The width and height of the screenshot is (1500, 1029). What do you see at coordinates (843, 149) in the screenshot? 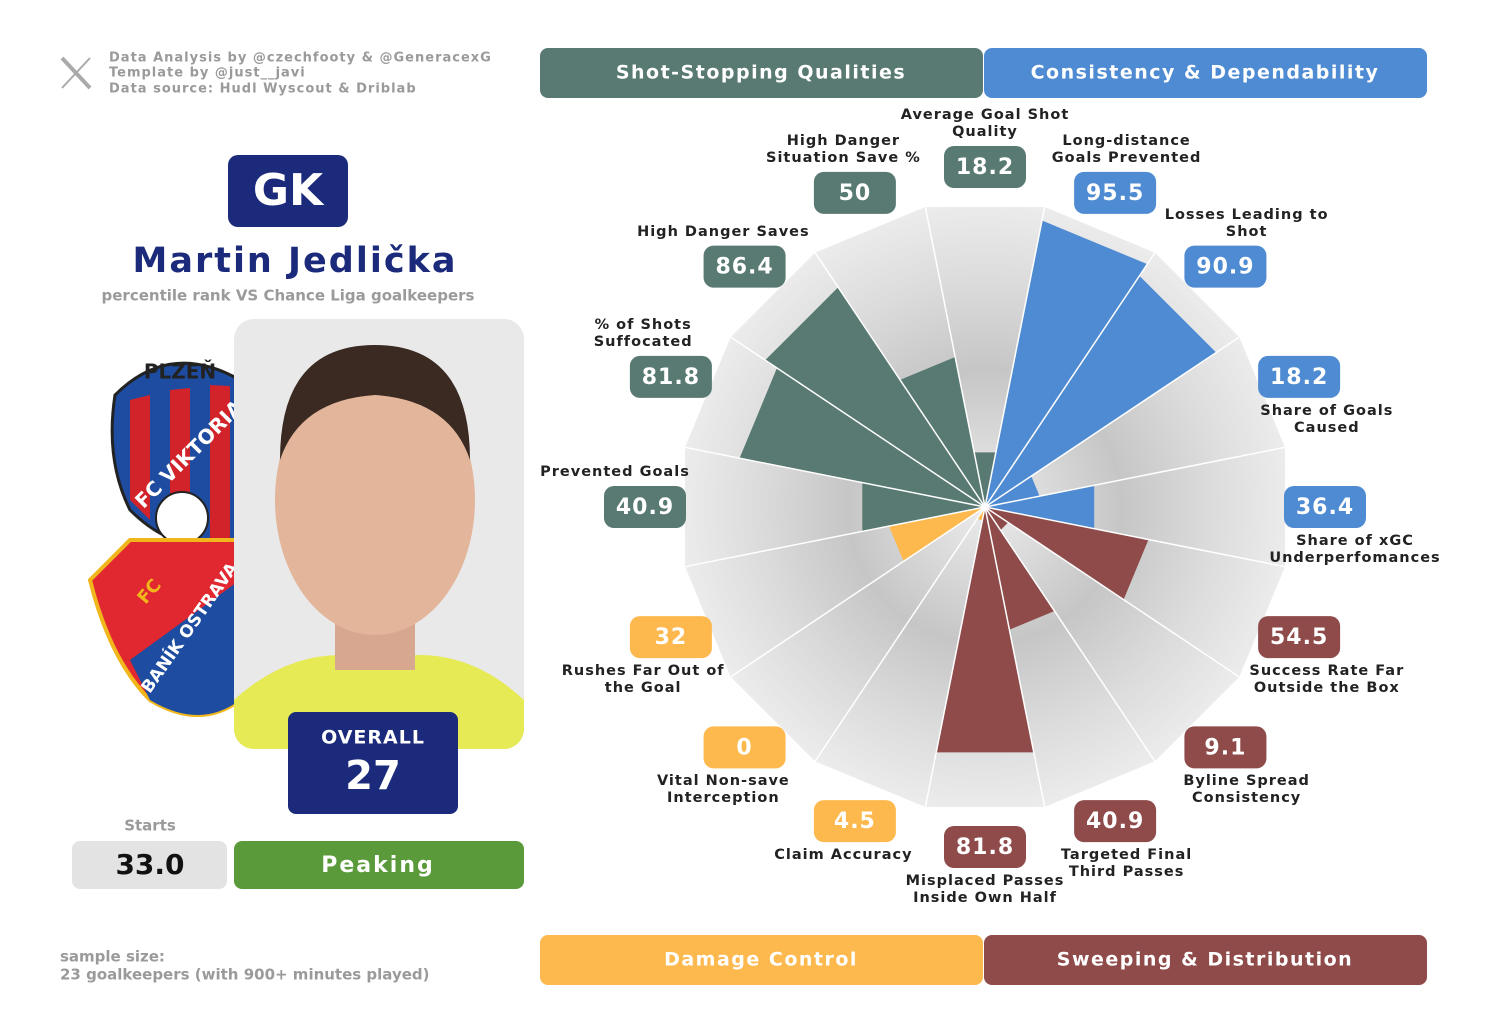
I see `category-label: High Danger Situation Save %` at bounding box center [843, 149].